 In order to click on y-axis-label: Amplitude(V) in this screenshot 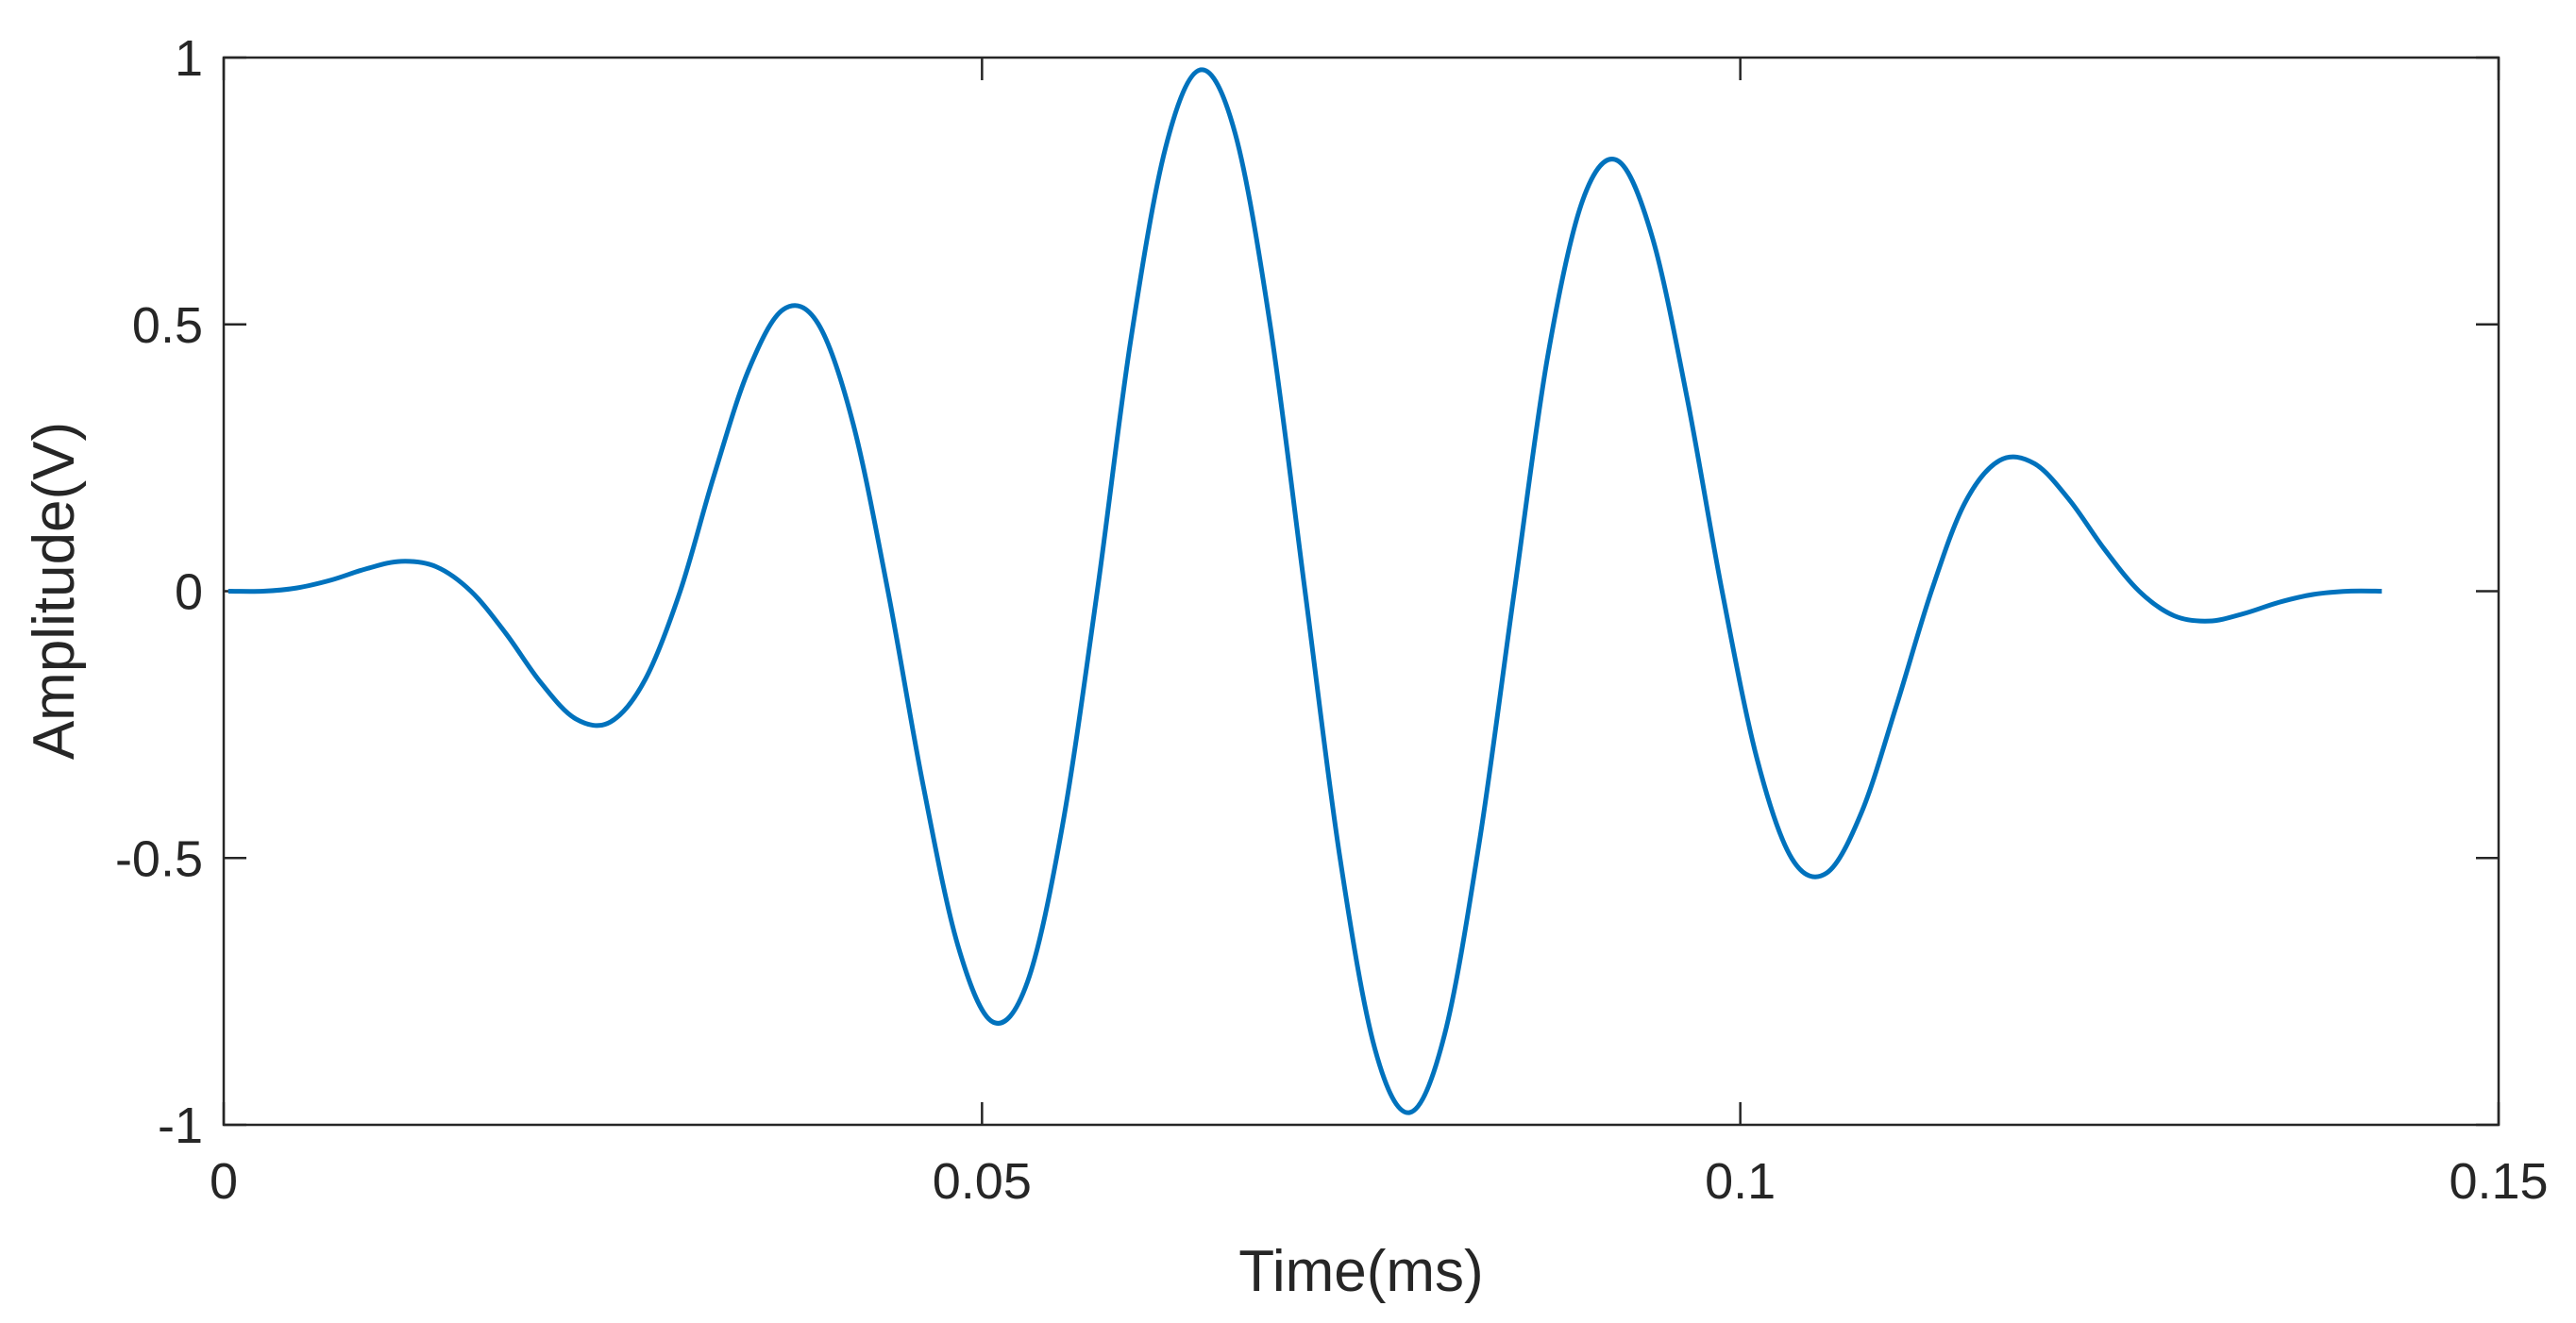, I will do `click(54, 591)`.